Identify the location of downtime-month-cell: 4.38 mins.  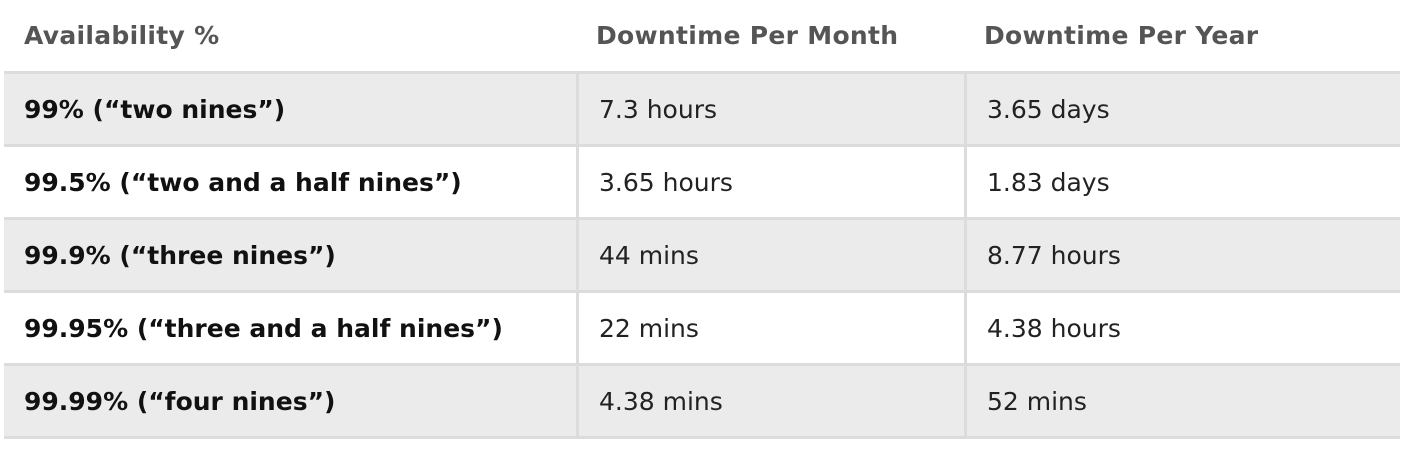
(770, 401).